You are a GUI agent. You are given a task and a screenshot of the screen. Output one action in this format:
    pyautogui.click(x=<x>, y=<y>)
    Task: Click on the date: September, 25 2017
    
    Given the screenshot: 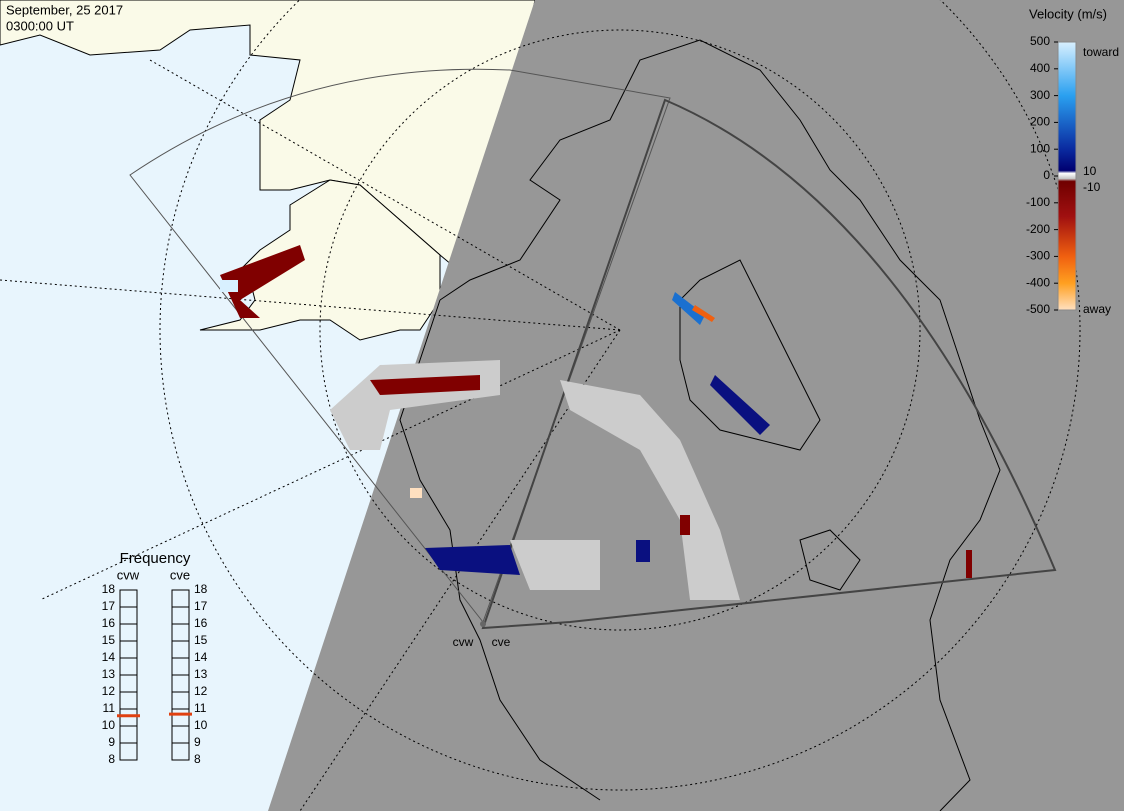 What is the action you would take?
    pyautogui.click(x=64, y=9)
    